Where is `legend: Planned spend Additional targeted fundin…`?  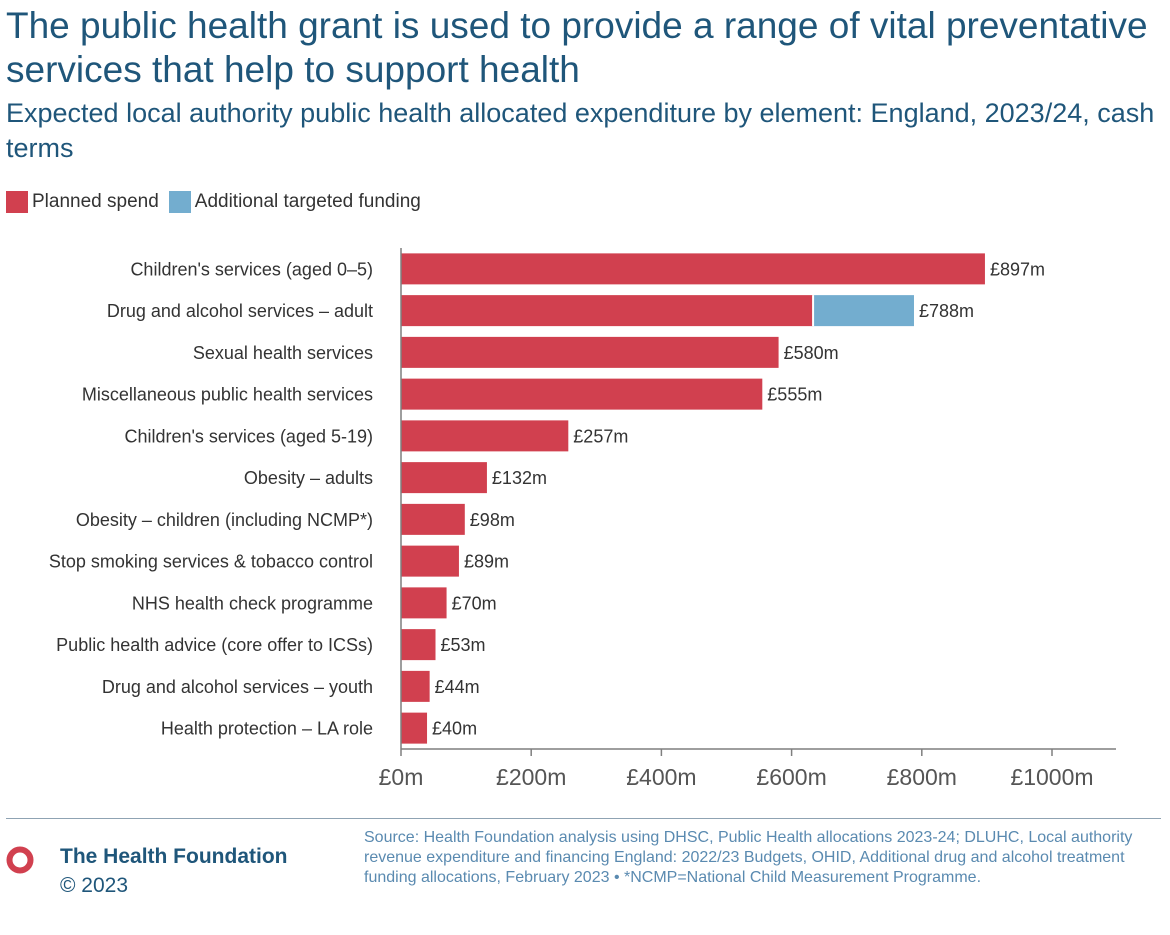 legend: Planned spend Additional targeted fundin… is located at coordinates (218, 202).